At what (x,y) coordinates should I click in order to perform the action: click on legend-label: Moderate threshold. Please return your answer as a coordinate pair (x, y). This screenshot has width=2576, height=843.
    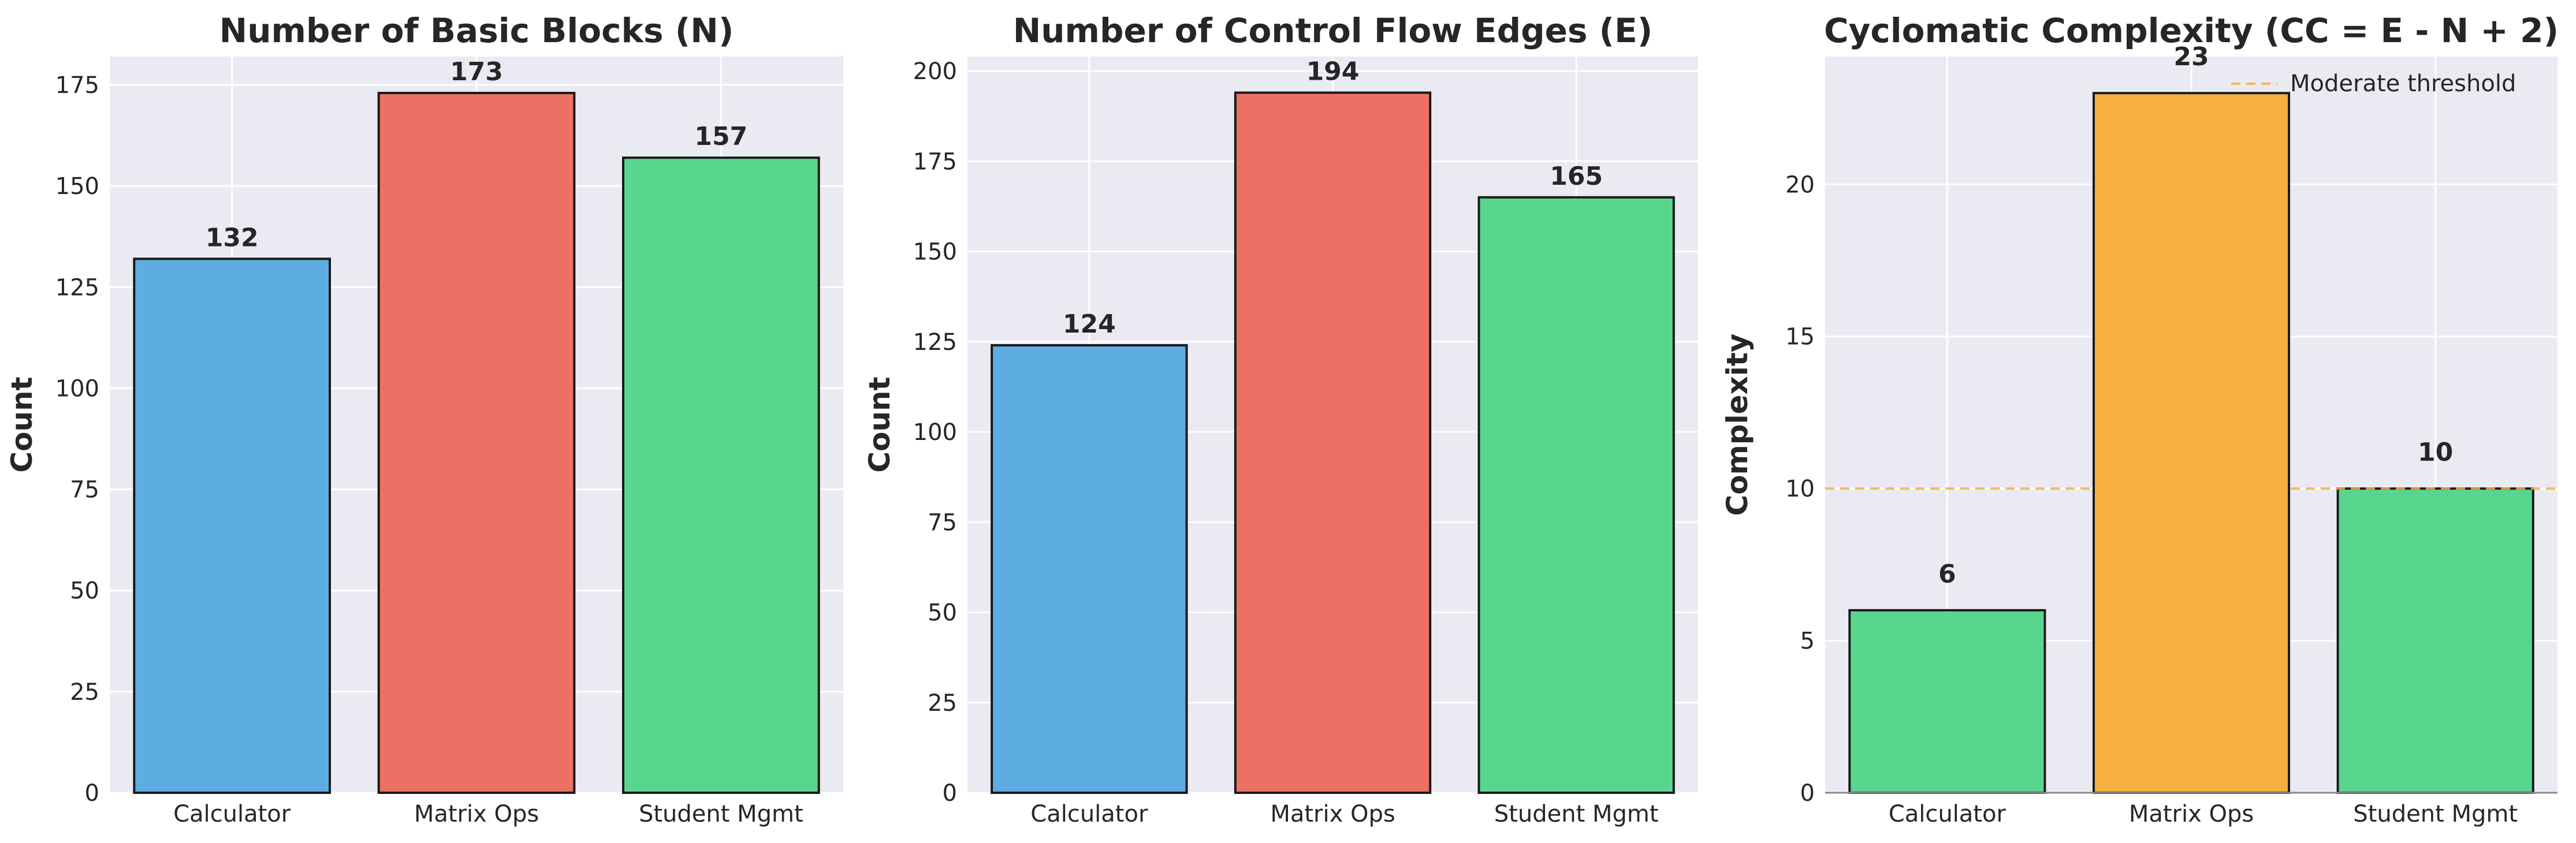
    Looking at the image, I should click on (2403, 84).